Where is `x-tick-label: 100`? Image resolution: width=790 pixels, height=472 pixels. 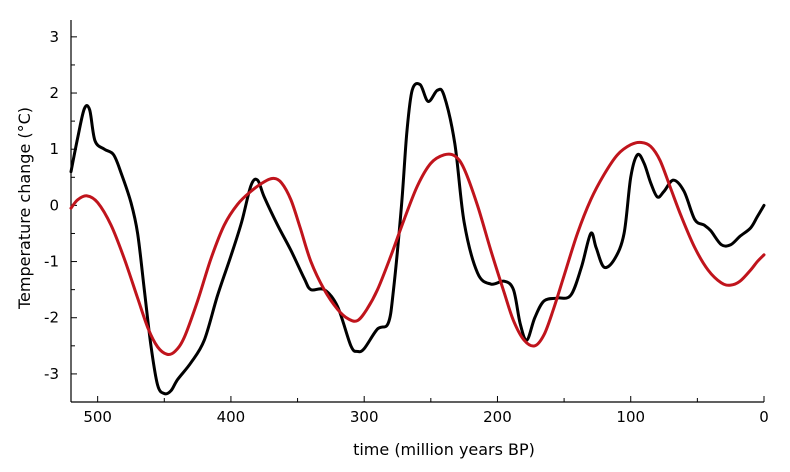
x-tick-label: 100 is located at coordinates (630, 417).